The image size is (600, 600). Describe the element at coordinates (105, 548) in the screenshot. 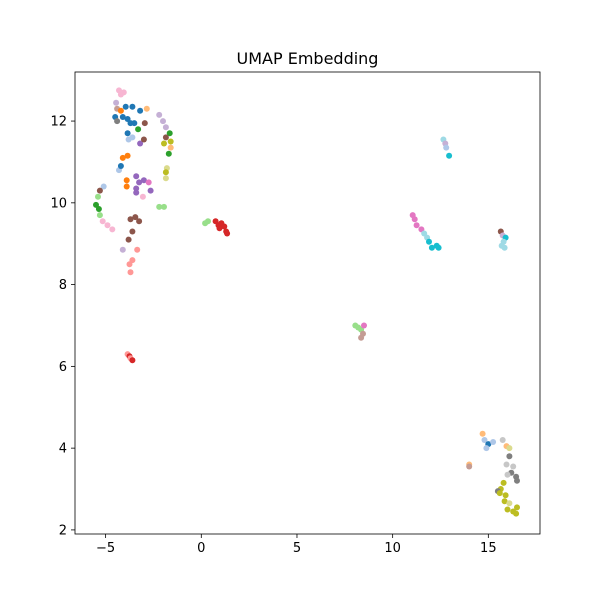

I see `x-tick-label: −5` at that location.